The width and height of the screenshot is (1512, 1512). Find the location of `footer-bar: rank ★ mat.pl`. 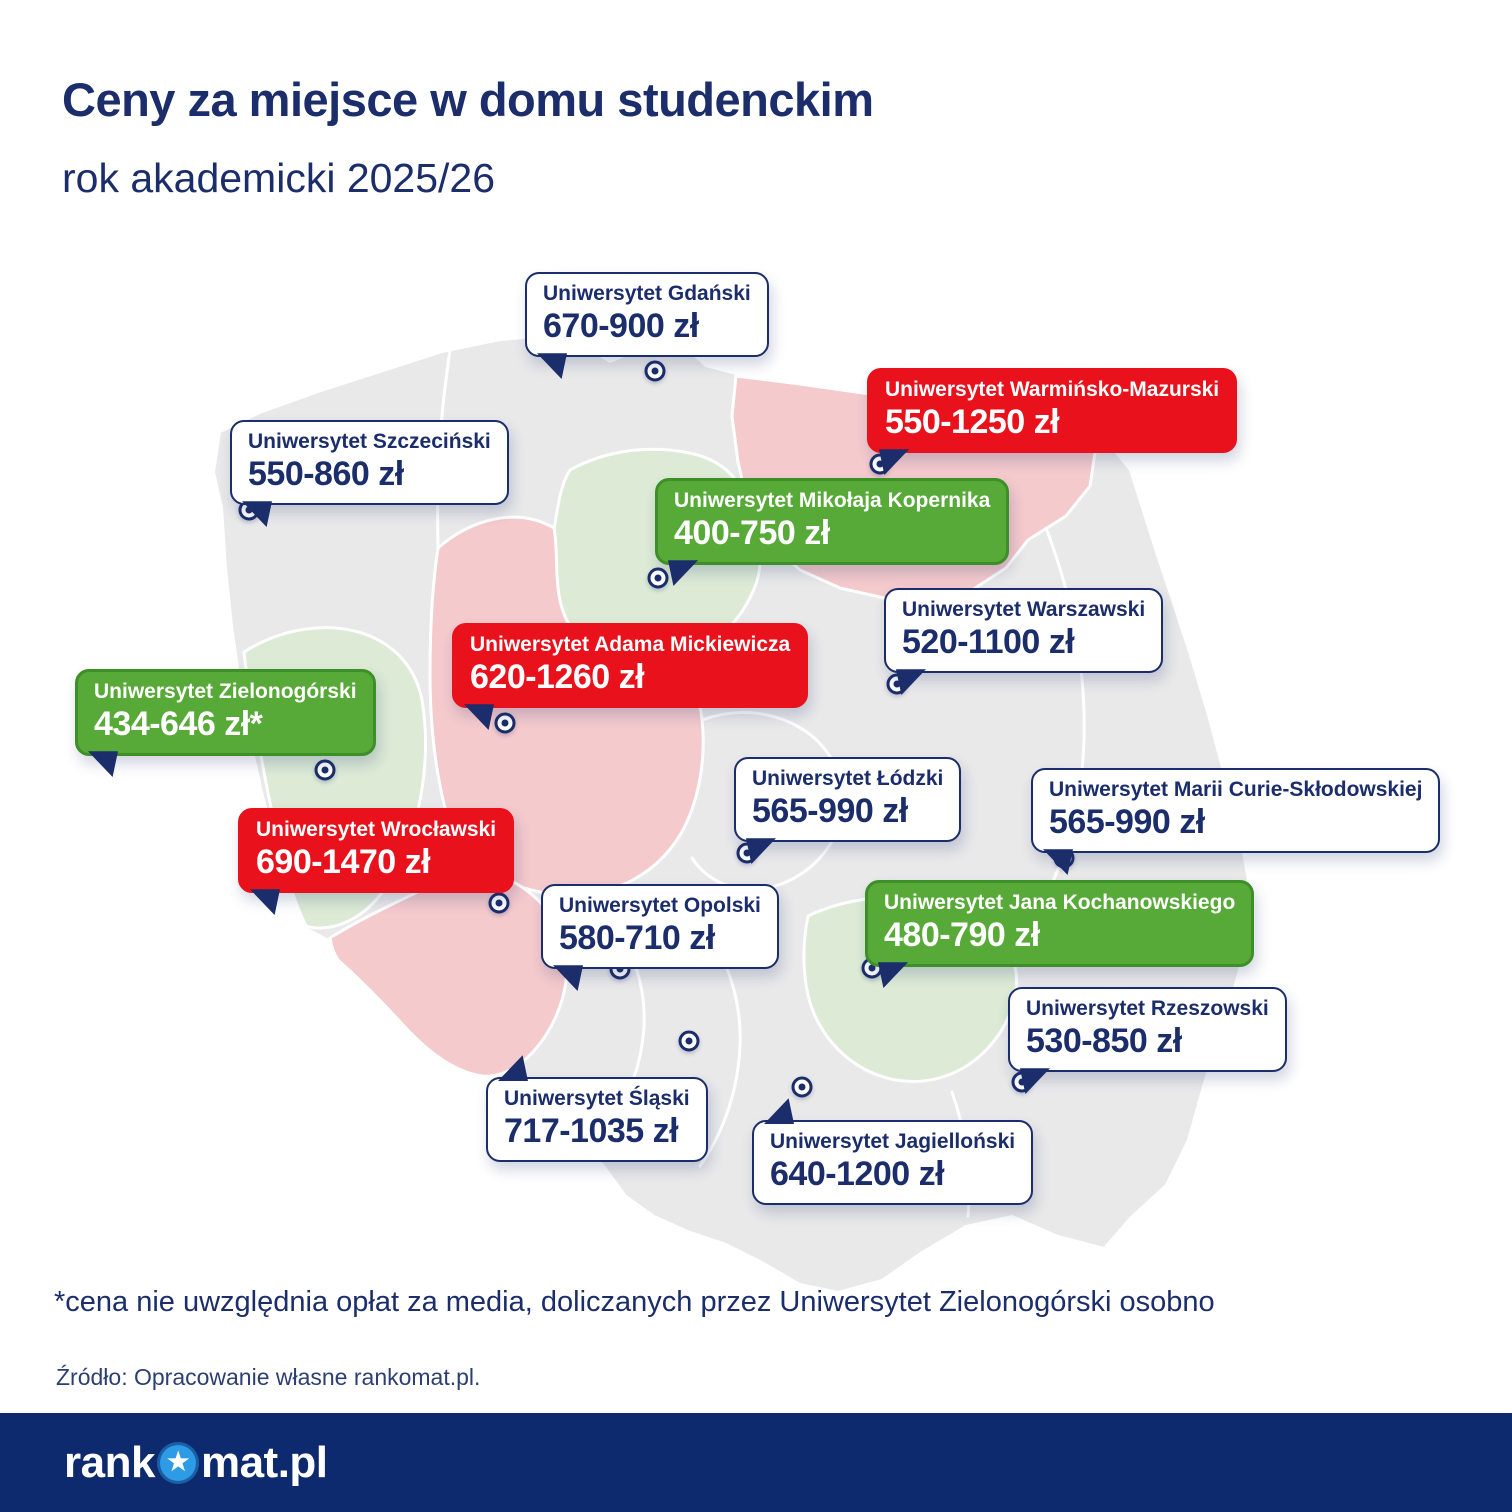

footer-bar: rank ★ mat.pl is located at coordinates (756, 1462).